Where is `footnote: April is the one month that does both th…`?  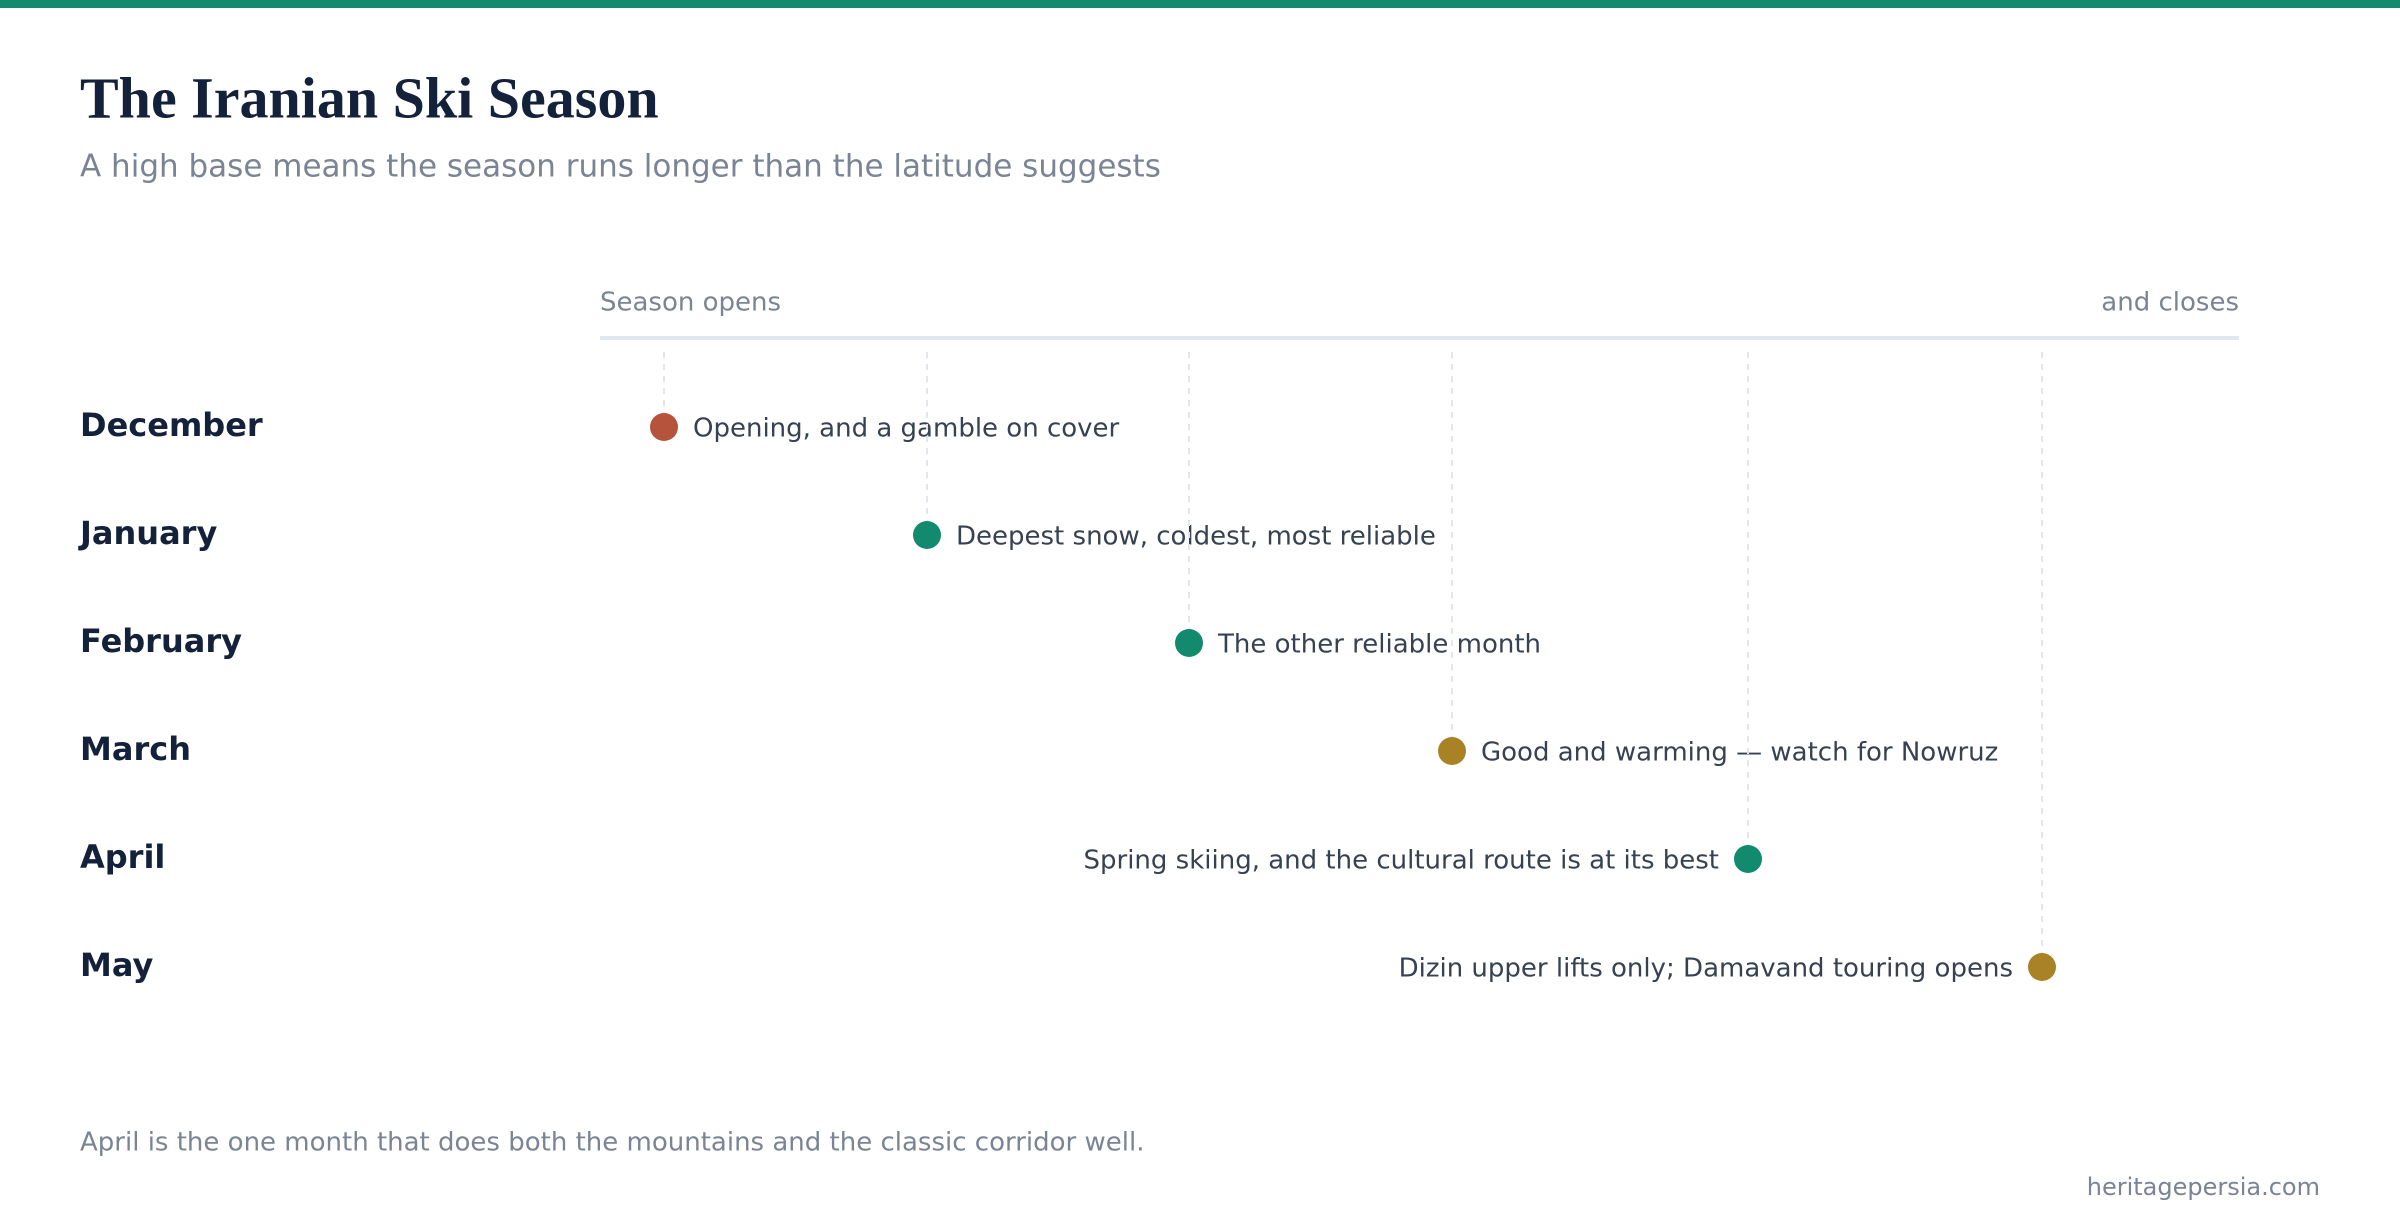
footnote: April is the one month that does both th… is located at coordinates (612, 1143).